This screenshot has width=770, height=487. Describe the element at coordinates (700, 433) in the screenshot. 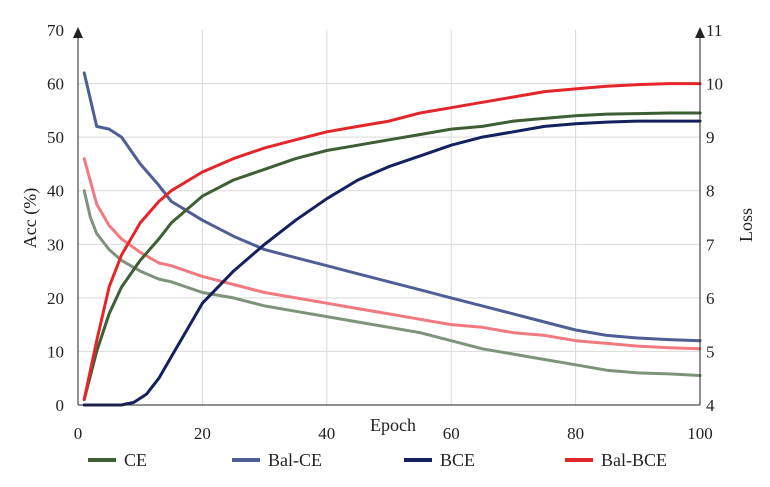

I see `x-tick-label: 100` at that location.